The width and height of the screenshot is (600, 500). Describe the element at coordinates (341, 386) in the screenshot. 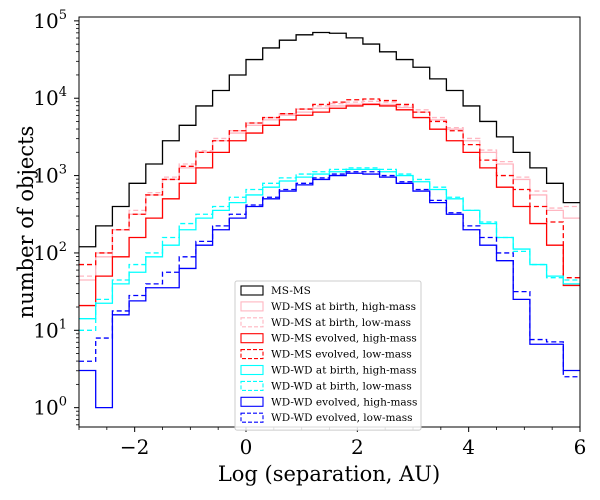

I see `legend-entry-label: WD-WD at birth, low-mass` at that location.